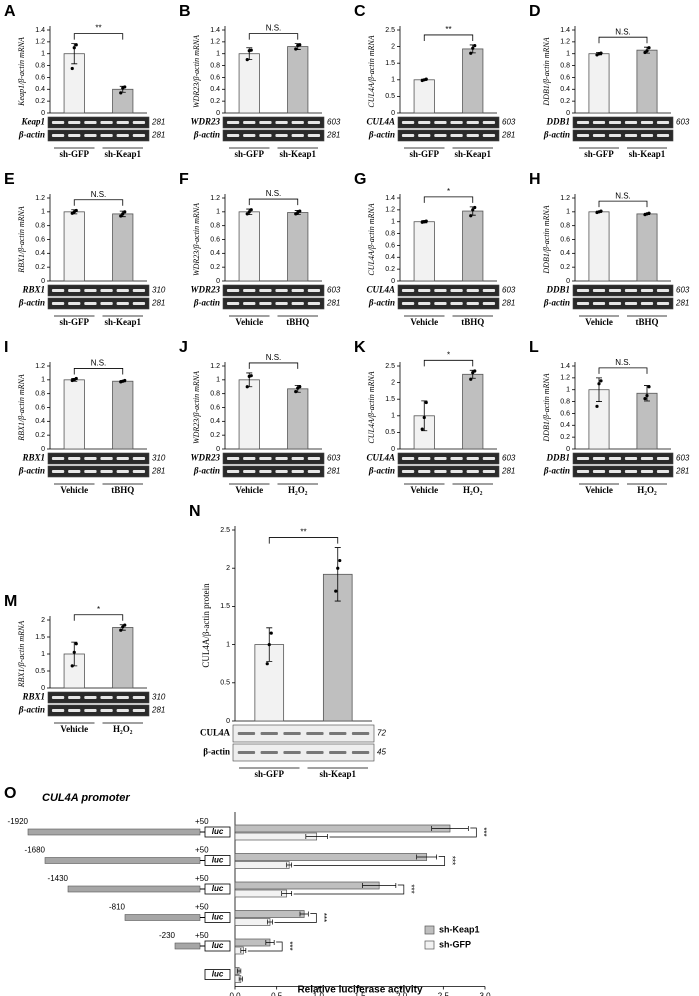 The height and width of the screenshot is (996, 699). What do you see at coordinates (565, 366) in the screenshot?
I see `y-tick-label: 1.4` at bounding box center [565, 366].